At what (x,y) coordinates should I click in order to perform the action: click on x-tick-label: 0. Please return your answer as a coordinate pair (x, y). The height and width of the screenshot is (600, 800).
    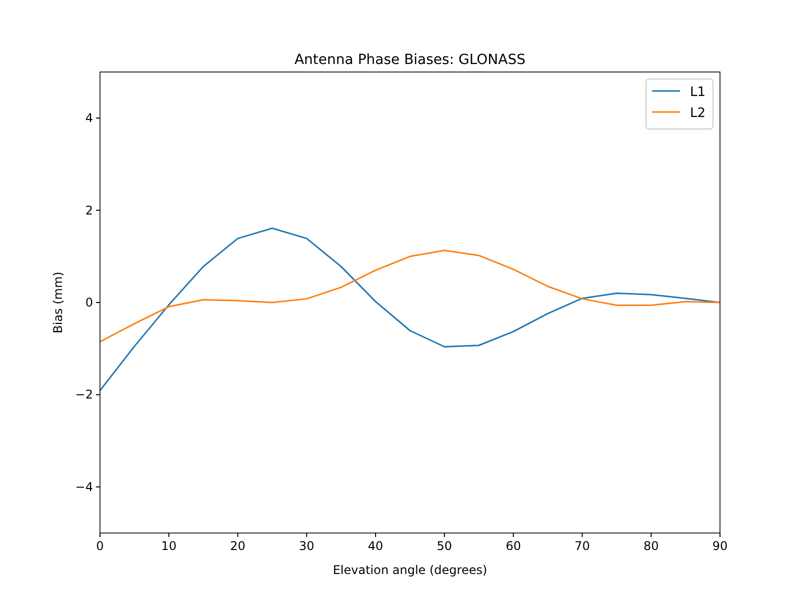
    Looking at the image, I should click on (100, 546).